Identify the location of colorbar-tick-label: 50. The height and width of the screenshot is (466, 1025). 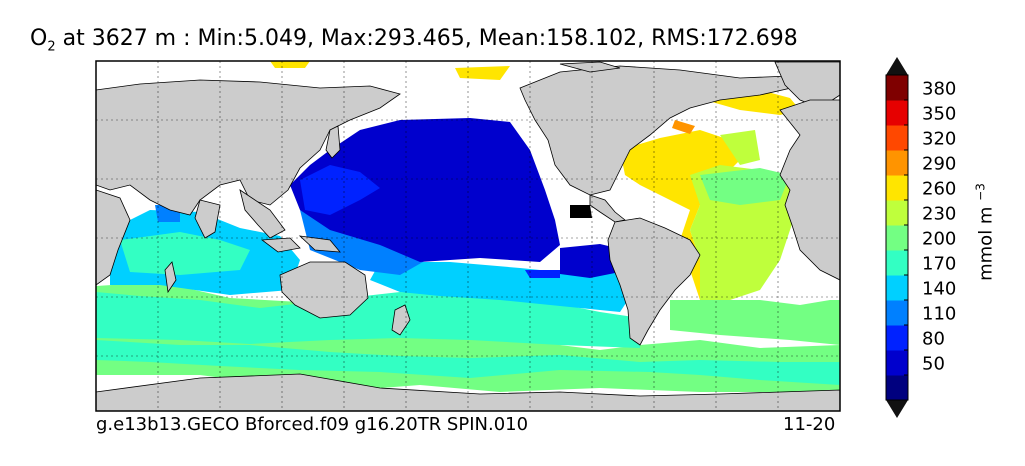
(933, 364).